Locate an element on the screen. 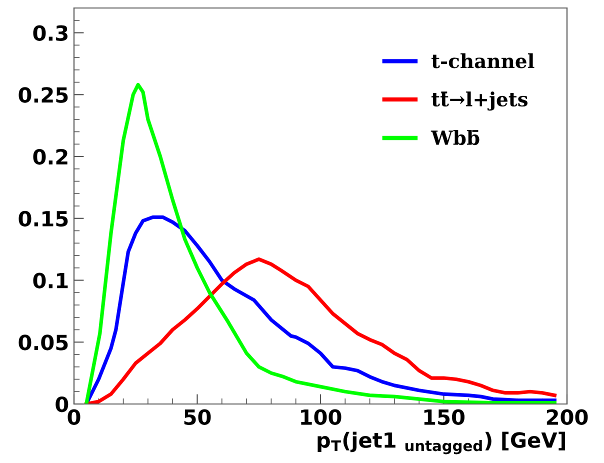 Image resolution: width=604 pixels, height=463 pixels. y-tick-label: 0.3 is located at coordinates (50, 33).